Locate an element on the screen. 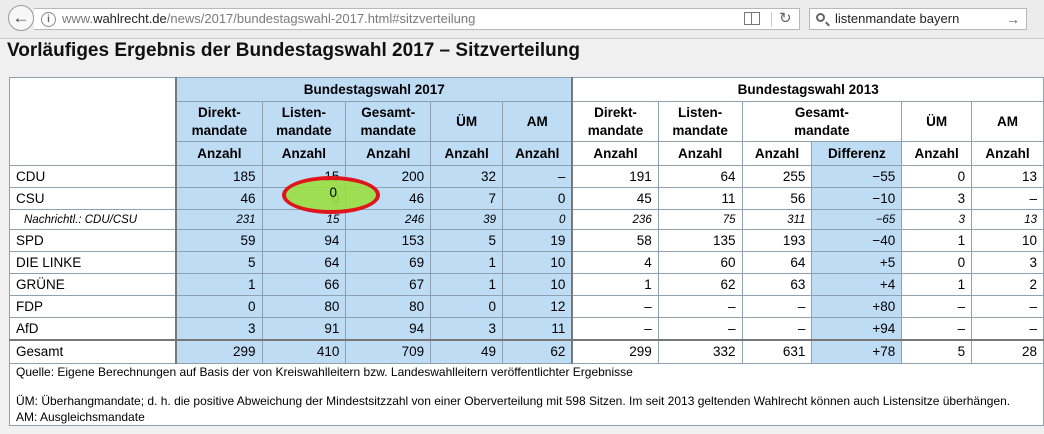  table-cell: 80 is located at coordinates (388, 306).